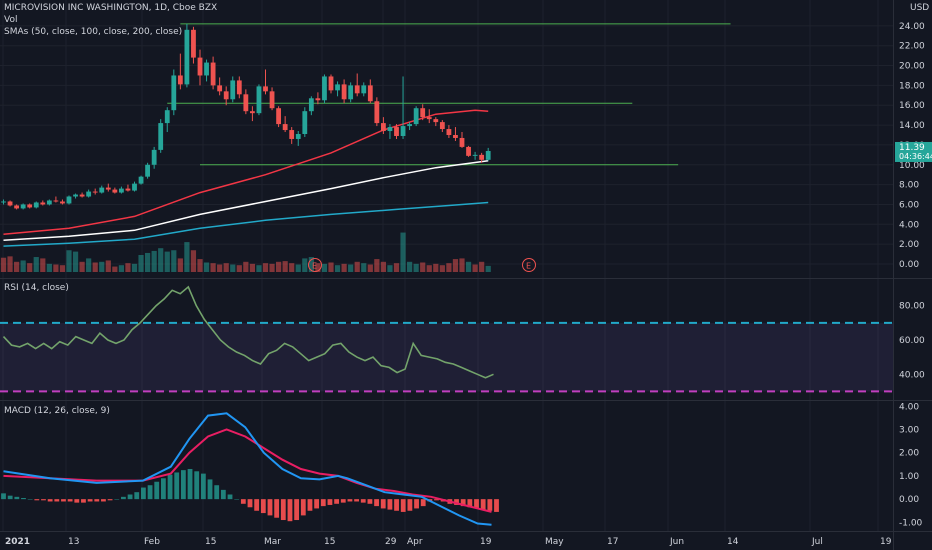  Describe the element at coordinates (57, 411) in the screenshot. I see `macd-label: MACD (12, 26, close, 9)` at that location.